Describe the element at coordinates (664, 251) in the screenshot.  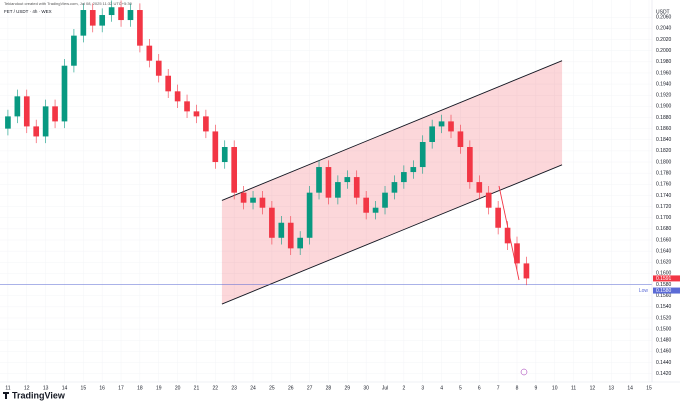
I see `y-tick-label: 0.1640` at that location.